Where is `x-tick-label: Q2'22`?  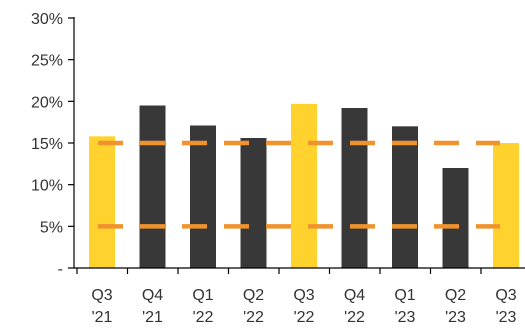
x-tick-label: Q2'22 is located at coordinates (253, 306).